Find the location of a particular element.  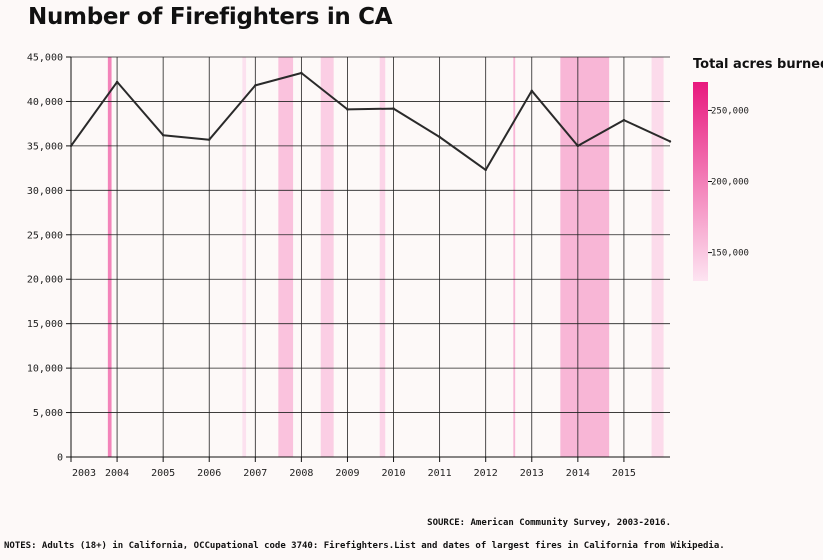

x-tick-label: 2012 is located at coordinates (486, 473).